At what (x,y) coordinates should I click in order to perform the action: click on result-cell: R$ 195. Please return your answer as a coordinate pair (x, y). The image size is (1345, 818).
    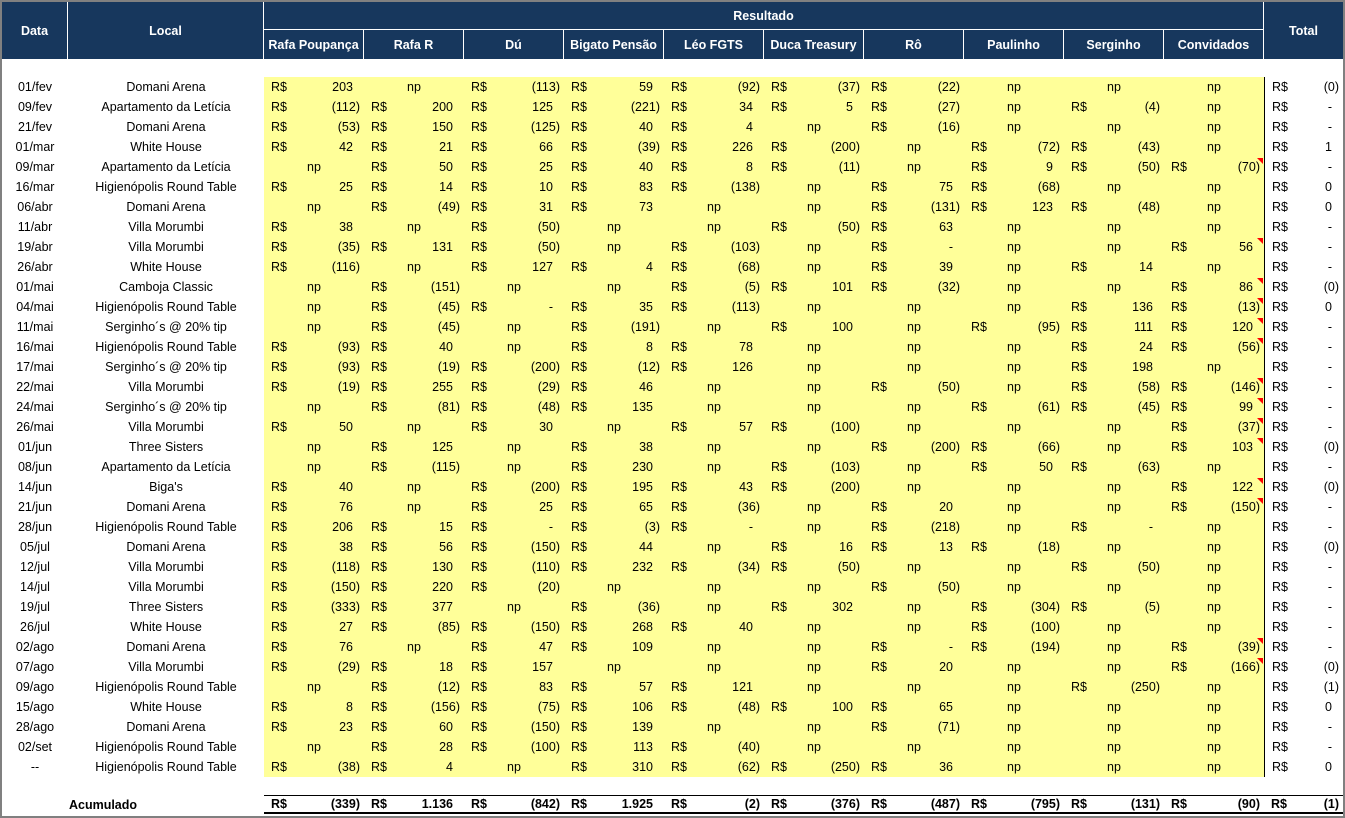
    Looking at the image, I should click on (614, 487).